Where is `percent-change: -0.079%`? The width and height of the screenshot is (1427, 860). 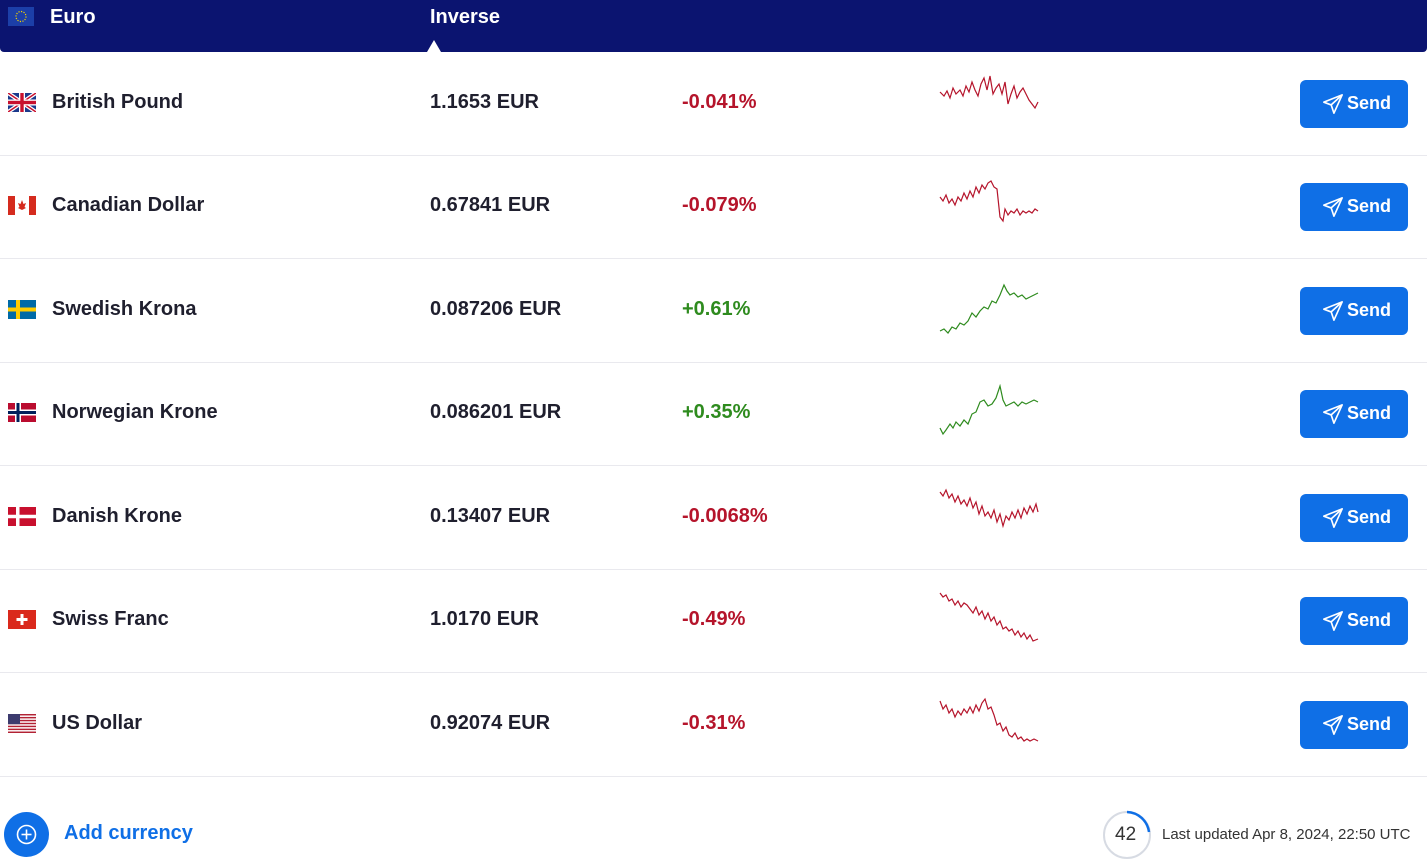 percent-change: -0.079% is located at coordinates (719, 205).